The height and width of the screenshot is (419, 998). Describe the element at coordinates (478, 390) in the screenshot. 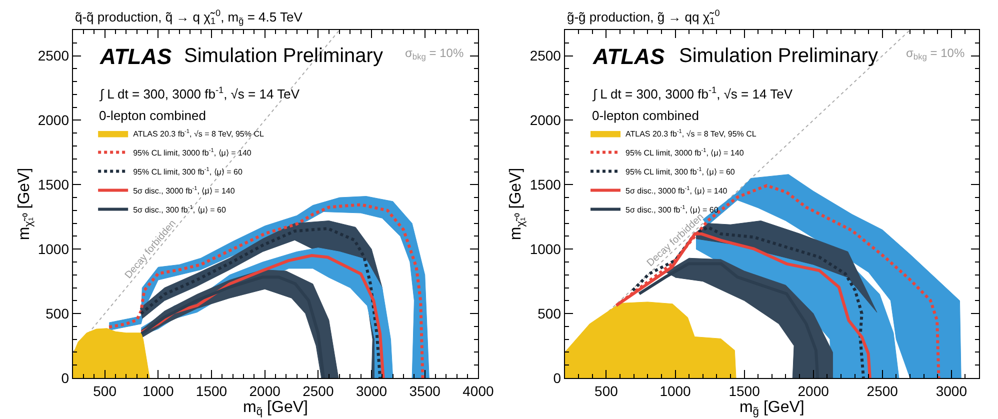

I see `x-tick-label: 4000` at that location.